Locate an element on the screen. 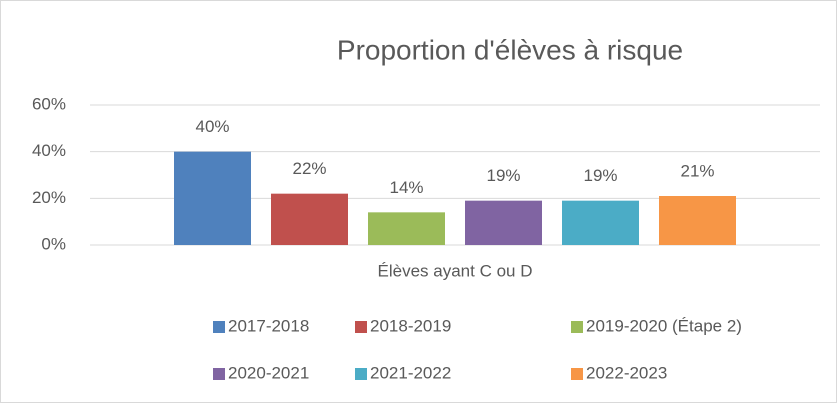  y-tick-label: 60% is located at coordinates (49, 103).